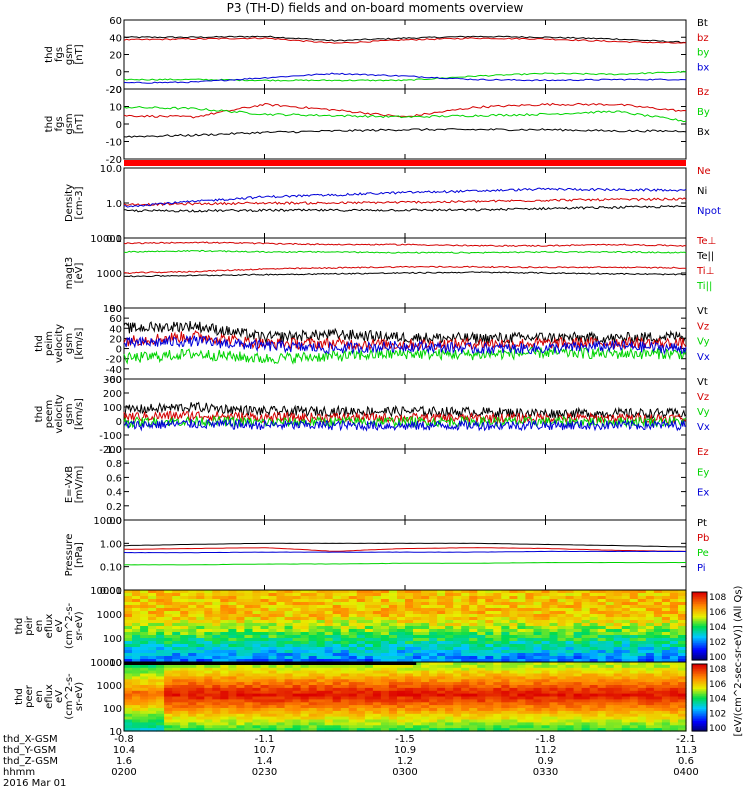 This screenshot has height=800, width=750. What do you see at coordinates (405, 197) in the screenshot?
I see `series-Npot` at bounding box center [405, 197].